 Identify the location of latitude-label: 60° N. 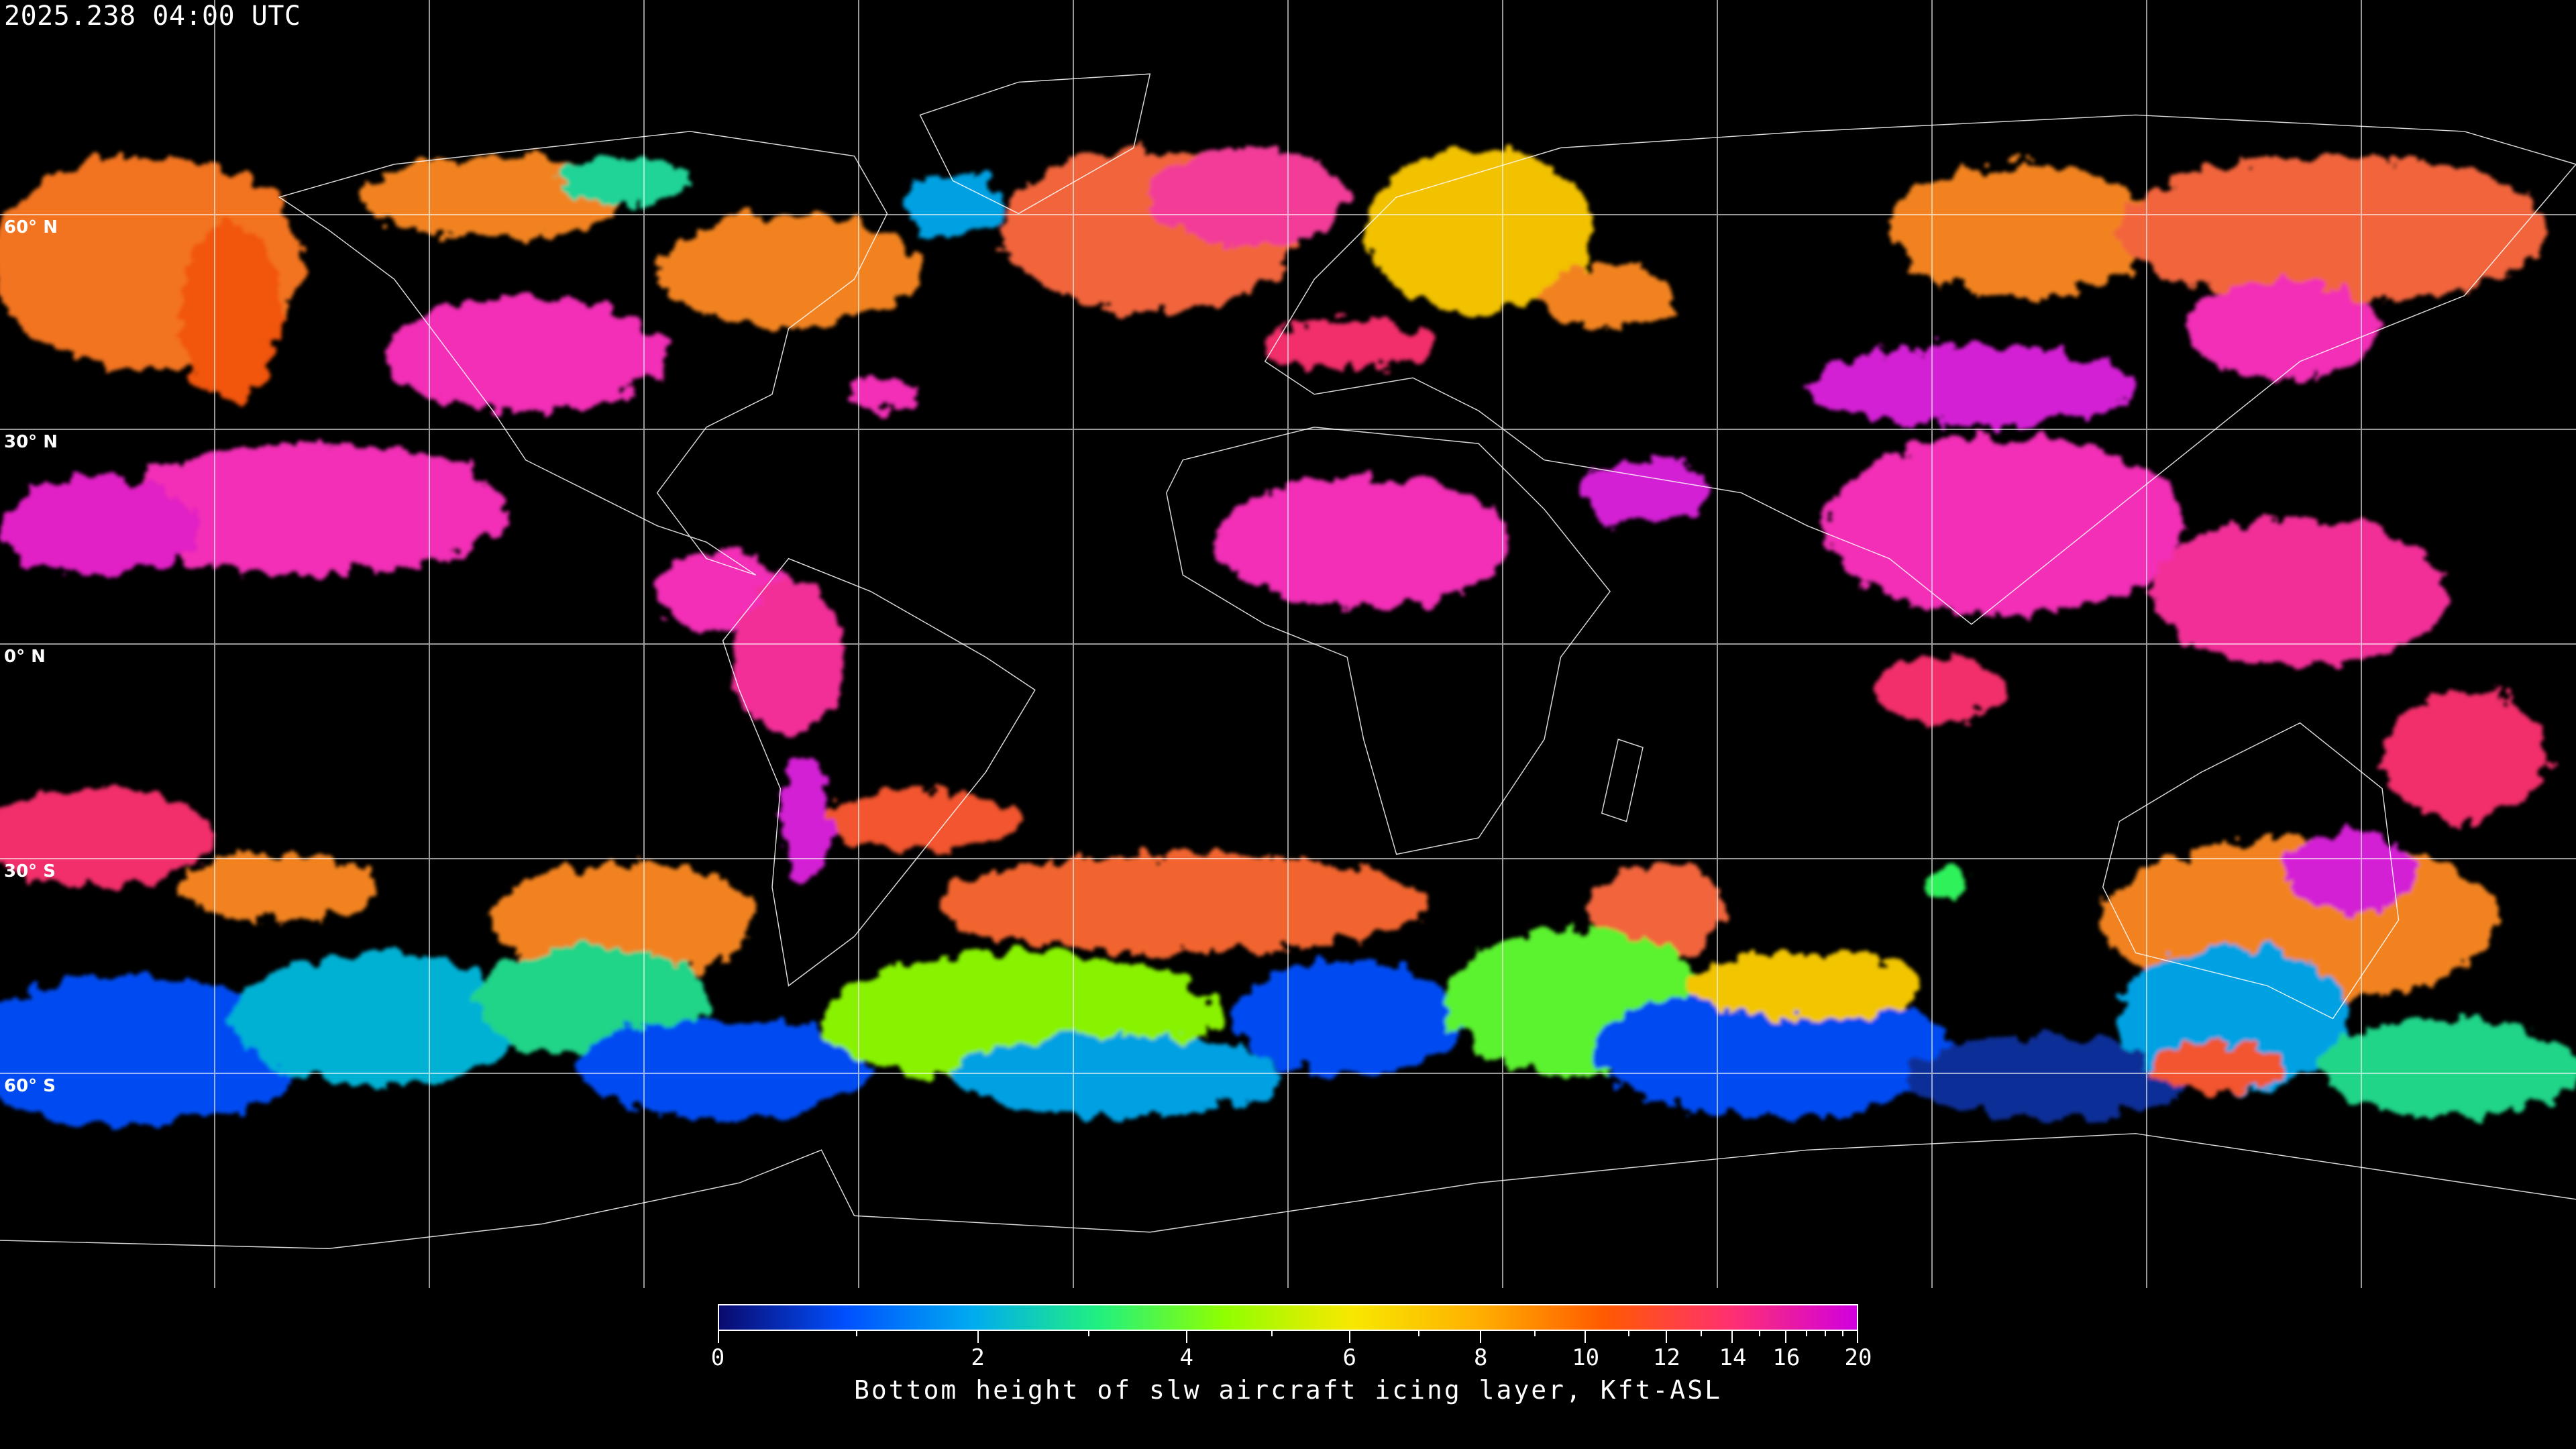
(31, 227).